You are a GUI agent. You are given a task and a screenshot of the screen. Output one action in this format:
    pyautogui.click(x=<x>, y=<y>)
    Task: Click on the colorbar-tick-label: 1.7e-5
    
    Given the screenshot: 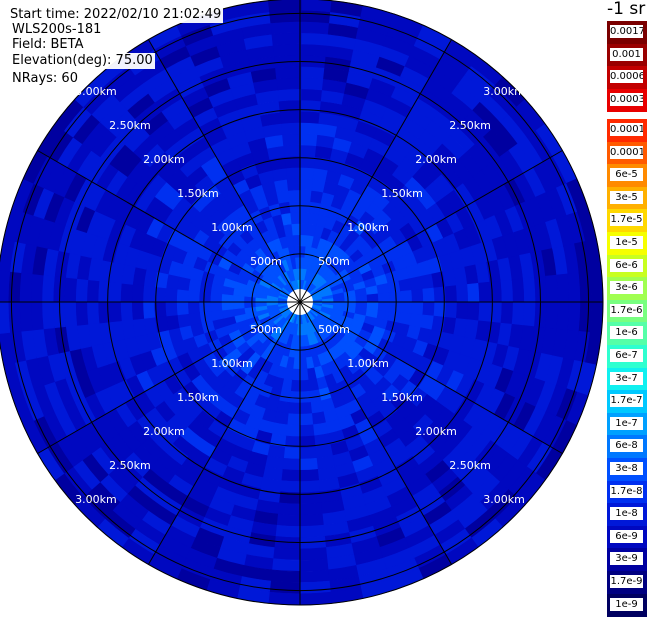 What is the action you would take?
    pyautogui.click(x=626, y=220)
    